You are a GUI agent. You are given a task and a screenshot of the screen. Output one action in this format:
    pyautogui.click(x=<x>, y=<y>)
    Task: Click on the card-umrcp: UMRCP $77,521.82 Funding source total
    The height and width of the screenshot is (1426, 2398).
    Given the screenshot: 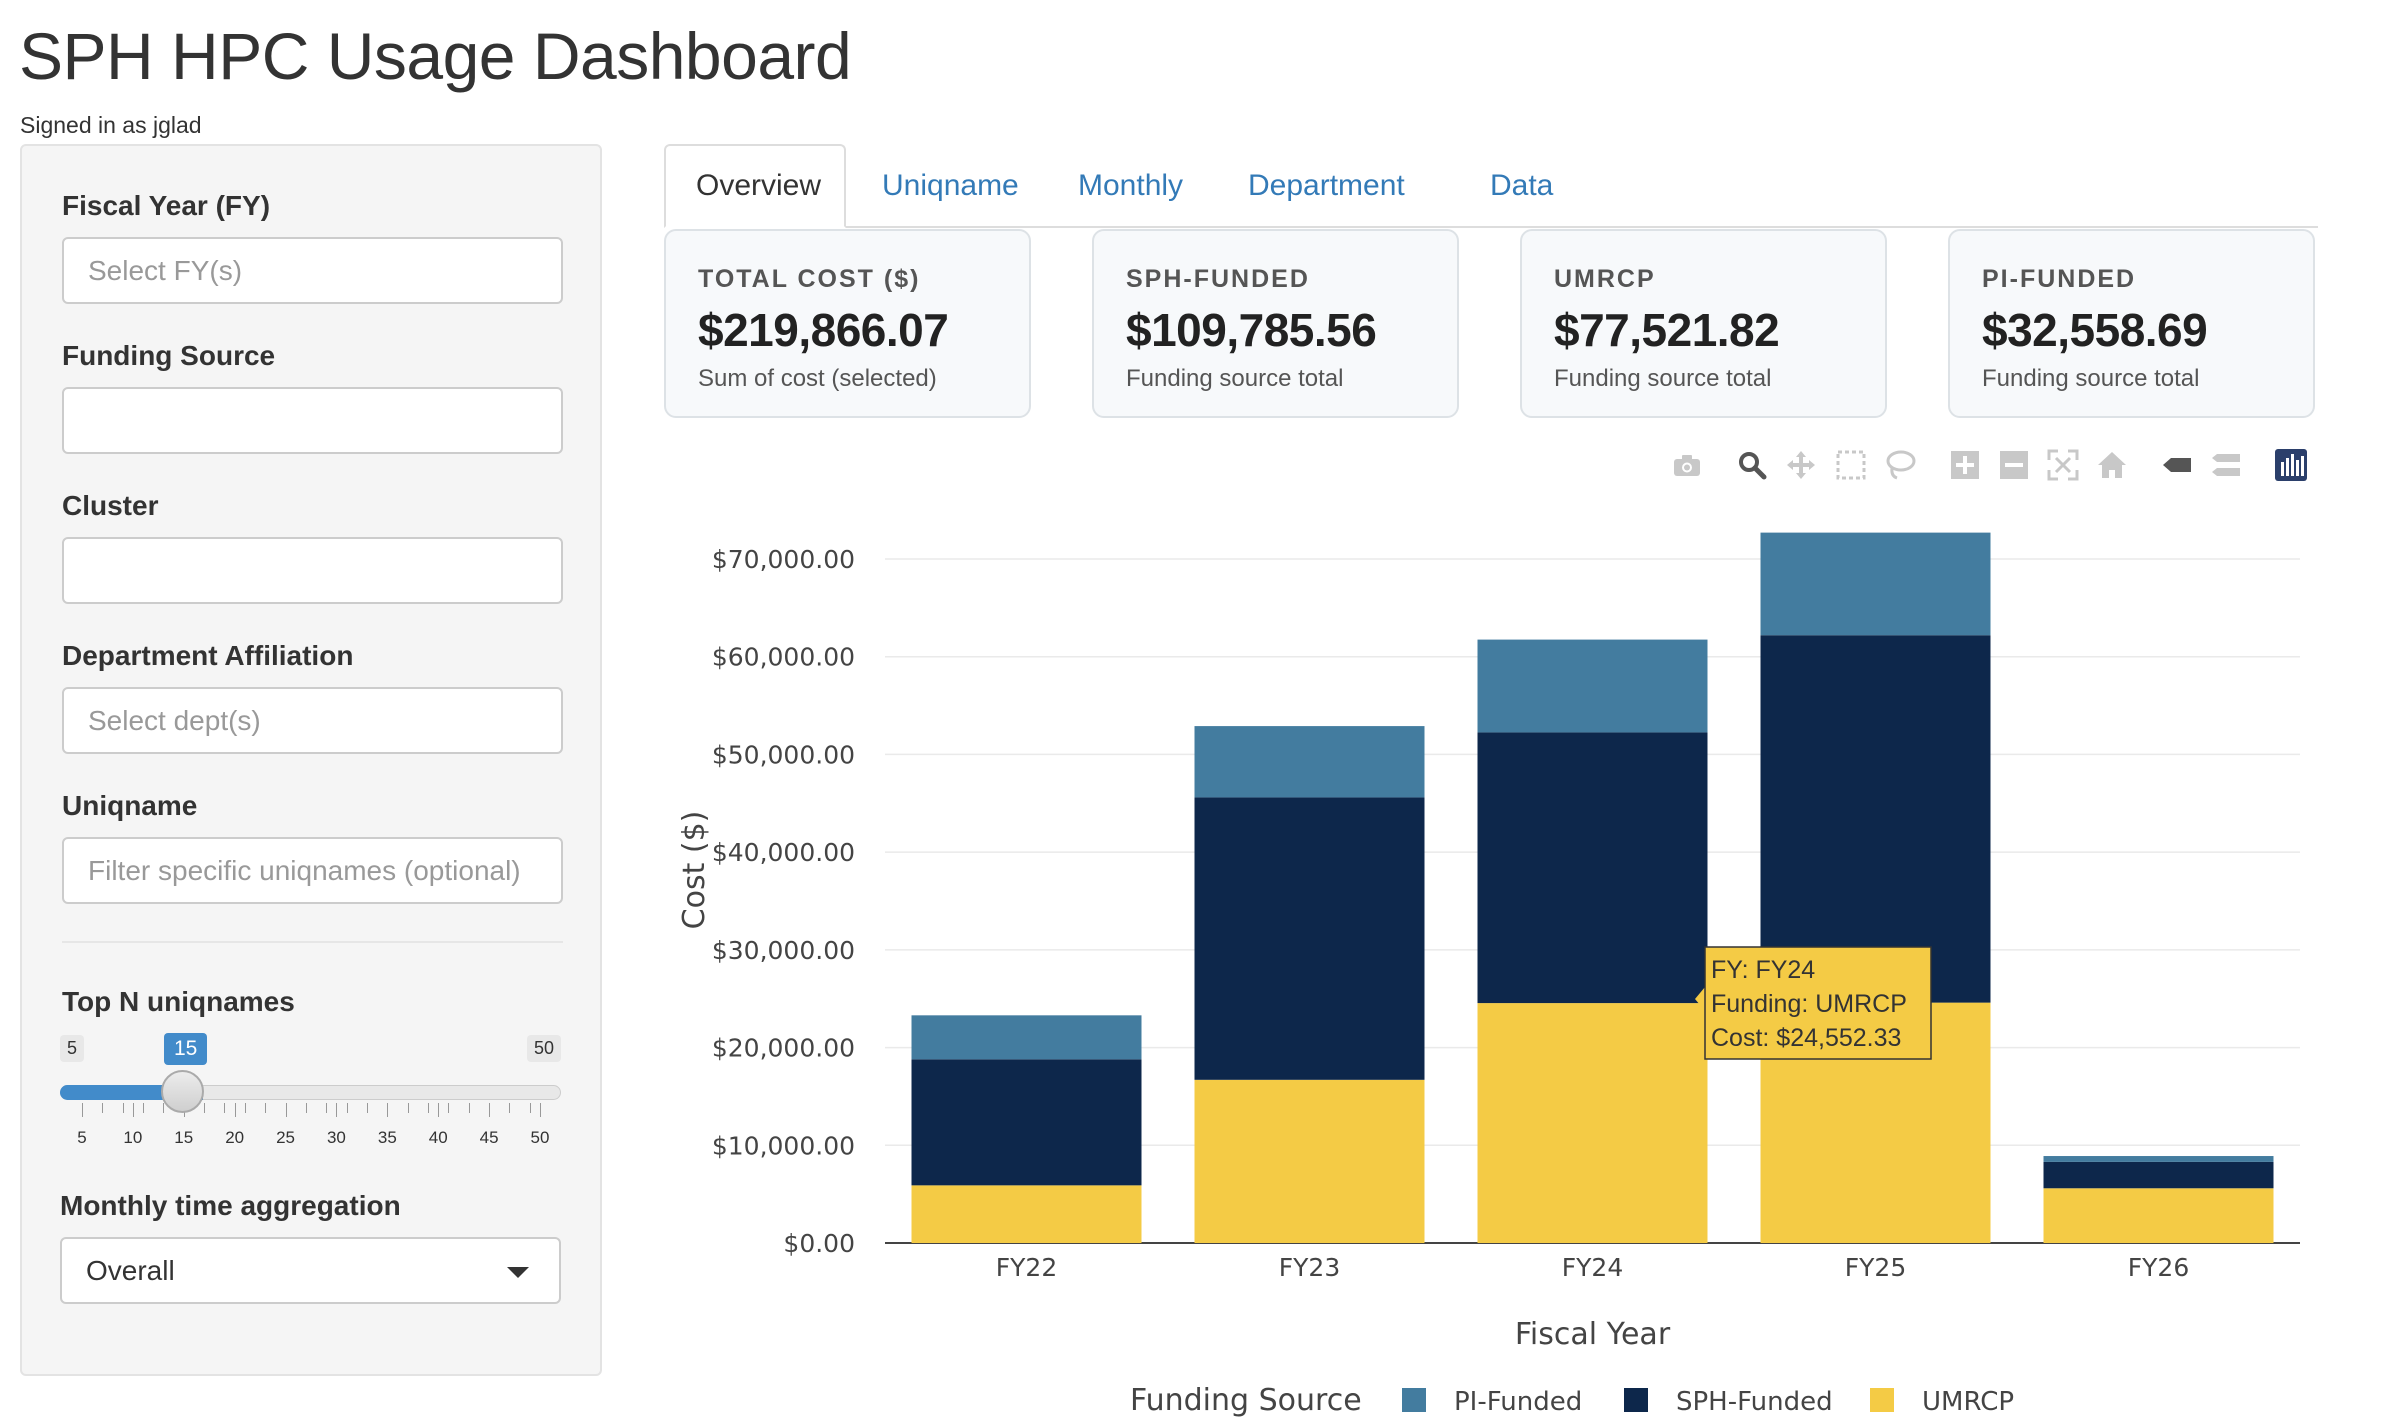 What is the action you would take?
    pyautogui.click(x=1703, y=323)
    